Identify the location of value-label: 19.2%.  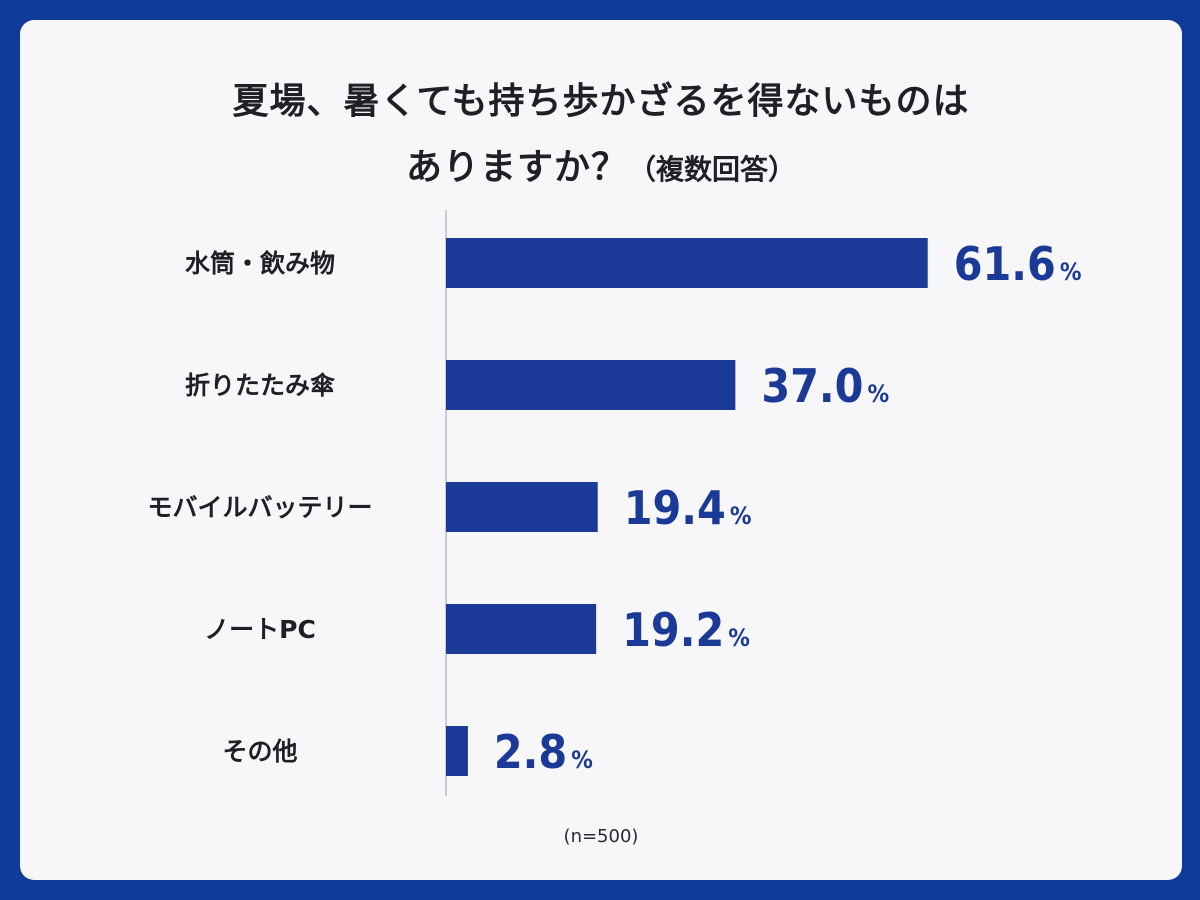
(686, 630).